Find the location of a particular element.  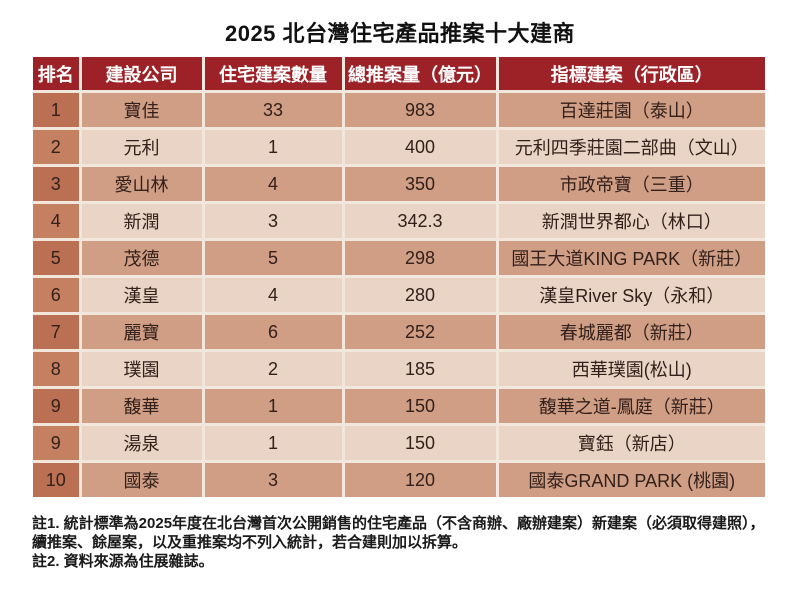

rank-cell: 2 is located at coordinates (57, 147).